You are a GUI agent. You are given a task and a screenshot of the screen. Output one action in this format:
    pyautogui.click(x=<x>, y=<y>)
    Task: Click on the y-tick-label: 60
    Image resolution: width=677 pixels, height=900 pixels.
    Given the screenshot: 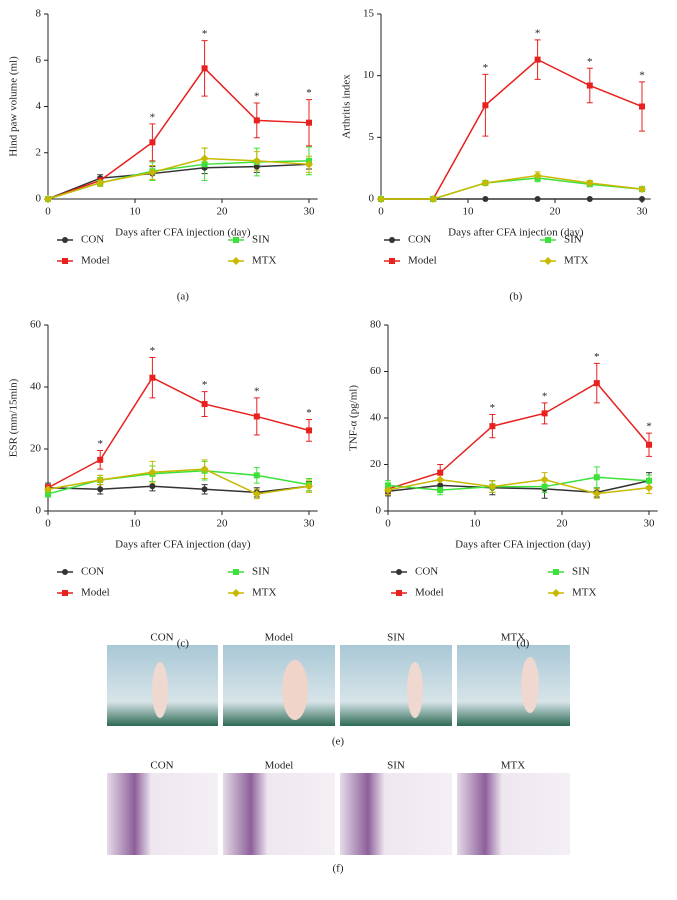 What is the action you would take?
    pyautogui.click(x=376, y=371)
    